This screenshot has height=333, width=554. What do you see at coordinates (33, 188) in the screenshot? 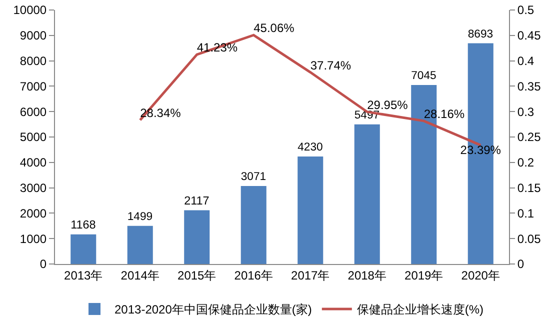
I see `y-tick-label: 3000` at bounding box center [33, 188].